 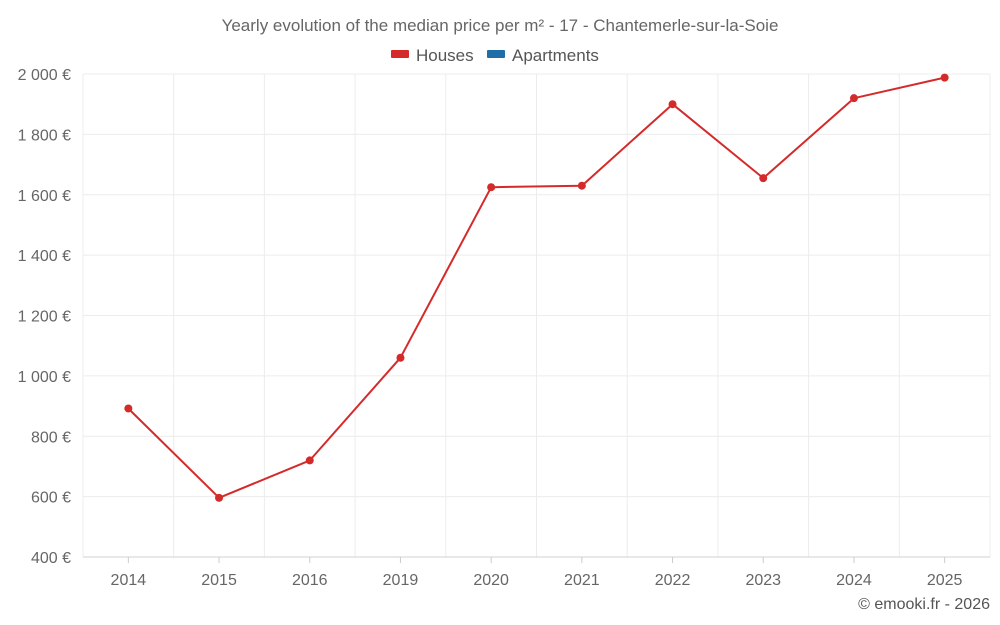 I want to click on y-tick-label: 1 200 €, so click(x=44, y=317).